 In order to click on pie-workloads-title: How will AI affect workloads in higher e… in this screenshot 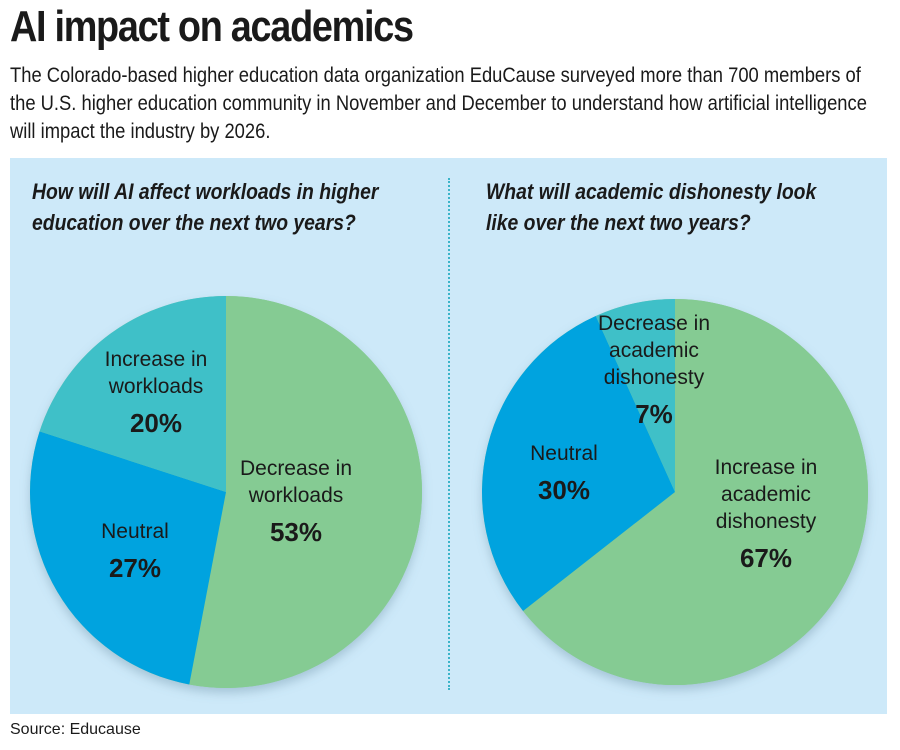, I will do `click(205, 207)`.